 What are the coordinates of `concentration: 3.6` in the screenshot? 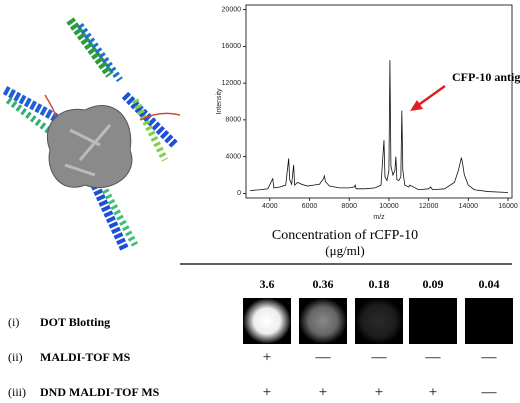 It's located at (267, 284).